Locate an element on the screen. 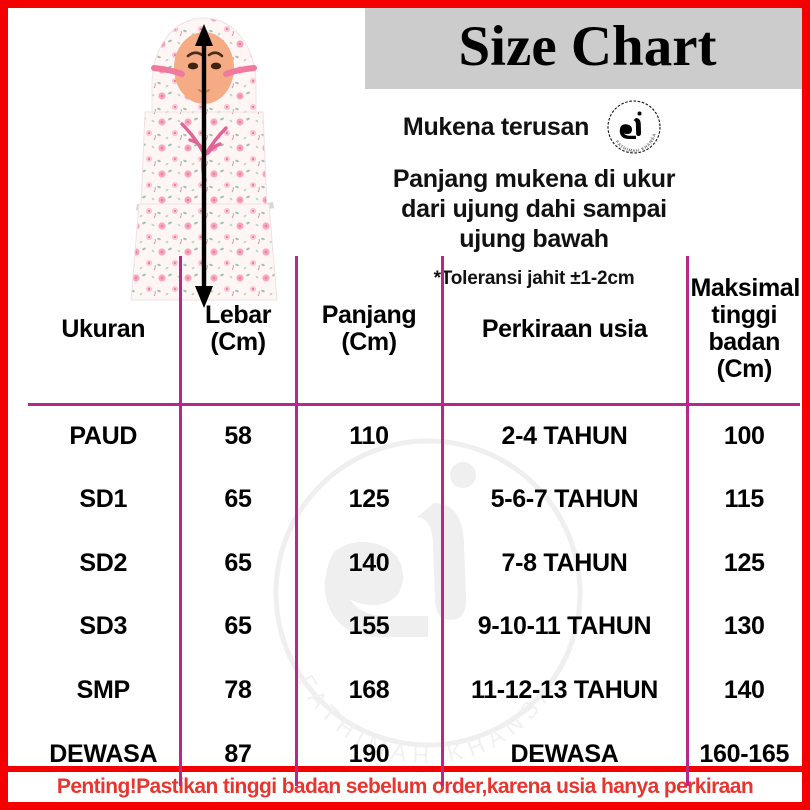 This screenshot has width=810, height=810. cell-tinggi: 100 is located at coordinates (744, 436).